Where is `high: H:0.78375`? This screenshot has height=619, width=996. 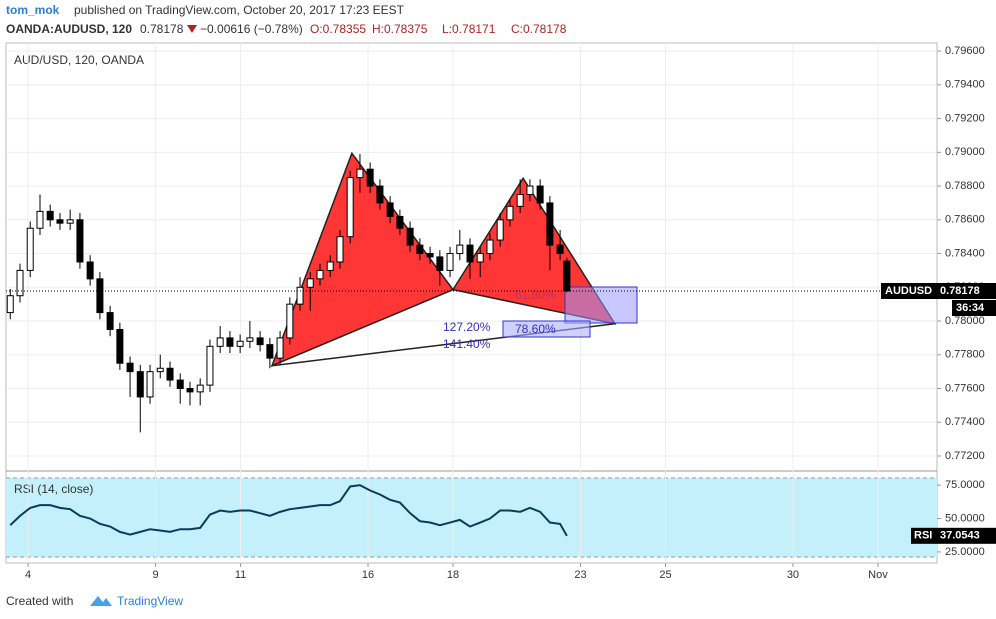 high: H:0.78375 is located at coordinates (400, 29).